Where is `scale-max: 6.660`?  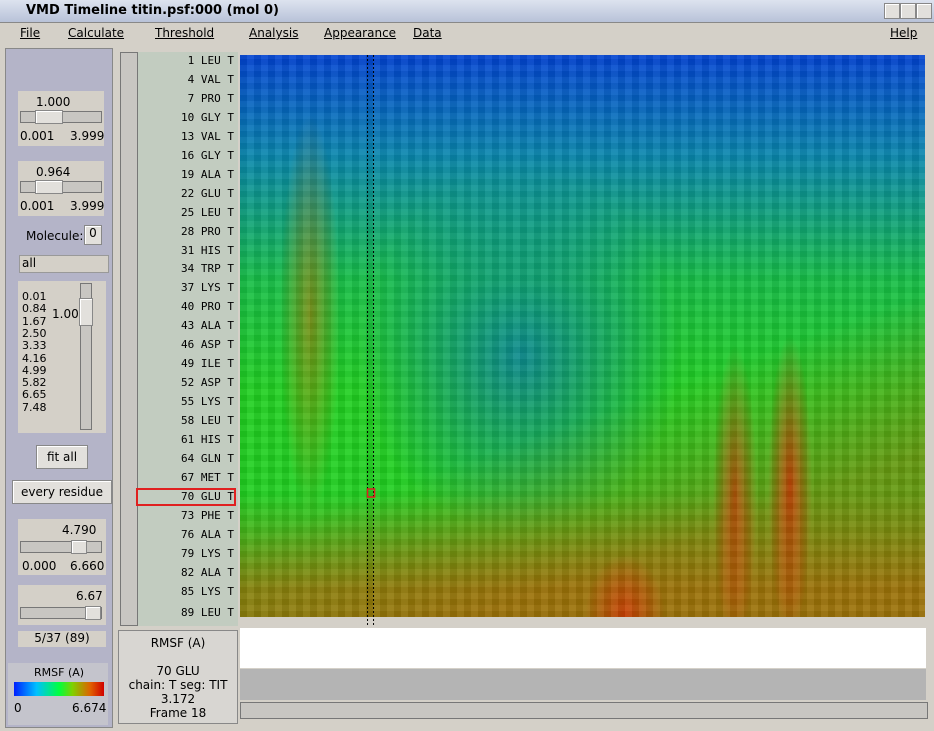 scale-max: 6.660 is located at coordinates (87, 566).